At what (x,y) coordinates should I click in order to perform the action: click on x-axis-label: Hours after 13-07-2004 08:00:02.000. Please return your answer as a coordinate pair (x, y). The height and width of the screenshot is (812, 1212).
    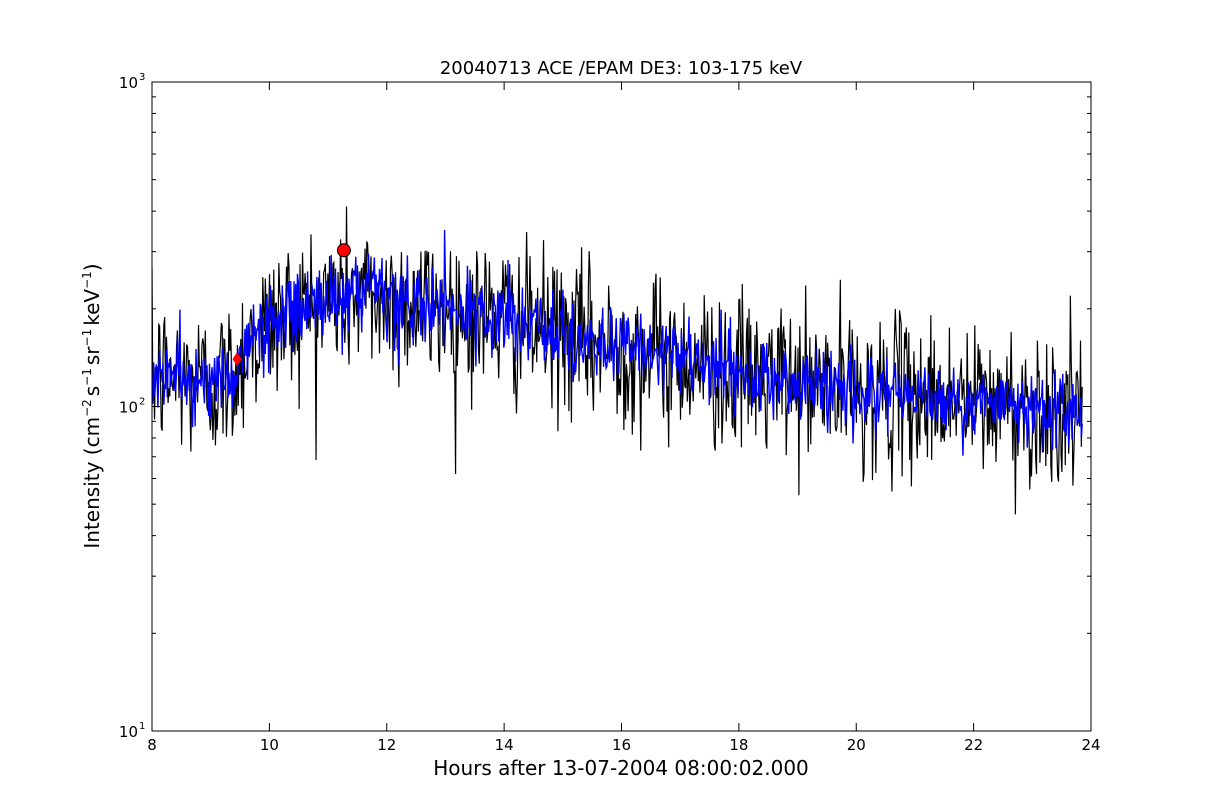
    Looking at the image, I should click on (621, 768).